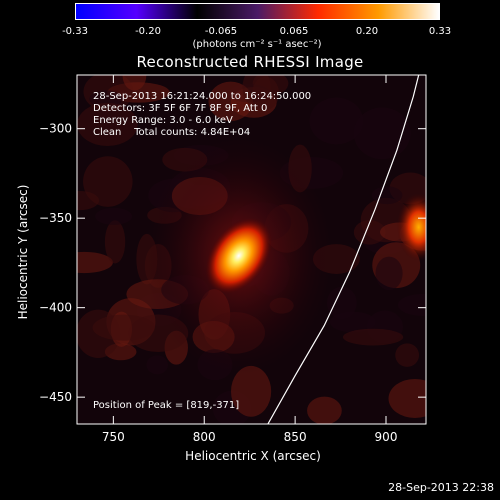 Image resolution: width=500 pixels, height=500 pixels. Describe the element at coordinates (411, 227) in the screenshot. I see `secondary-emission-source` at that location.